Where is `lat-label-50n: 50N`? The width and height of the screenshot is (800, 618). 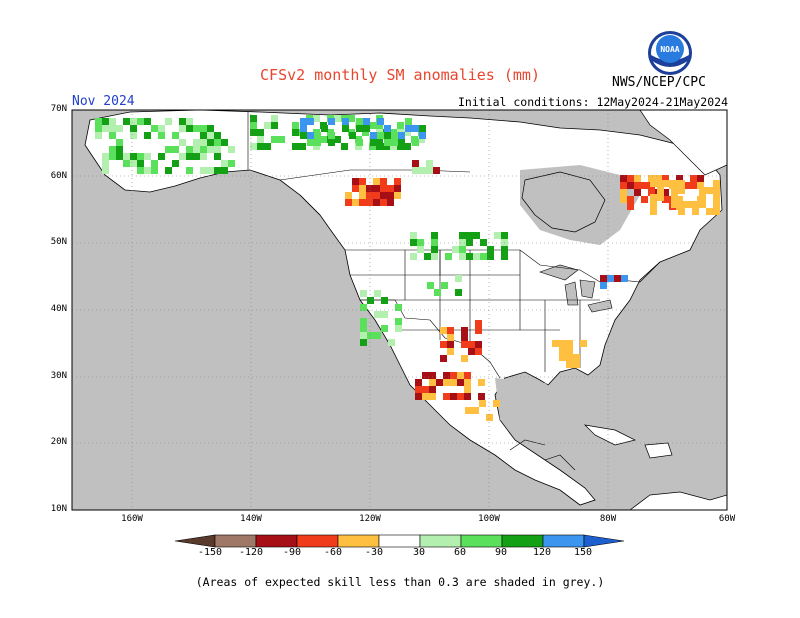
lat-label-50n: 50N is located at coordinates (58, 242).